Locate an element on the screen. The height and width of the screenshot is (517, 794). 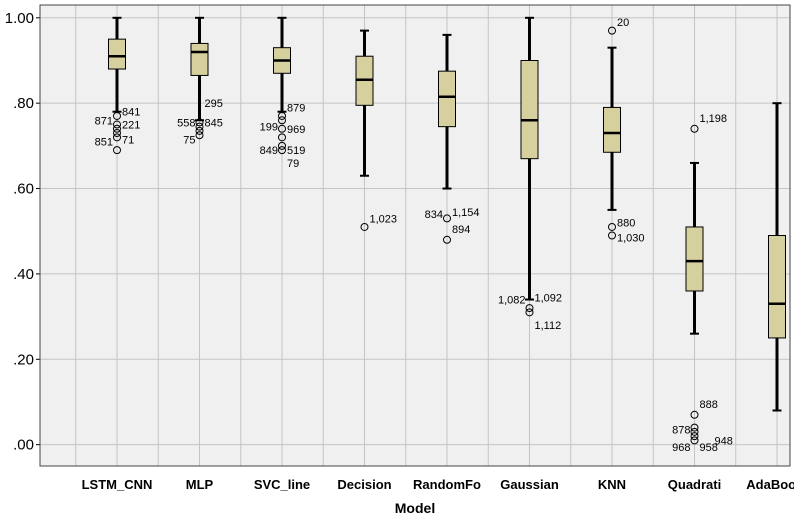
box-AdaBoost is located at coordinates (777, 257).